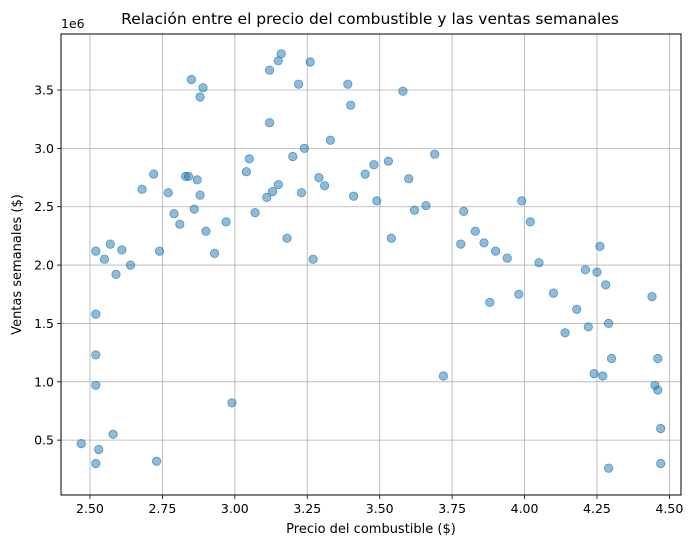 The image size is (691, 548). What do you see at coordinates (44, 381) in the screenshot?
I see `y-tick-label: 1.0` at bounding box center [44, 381].